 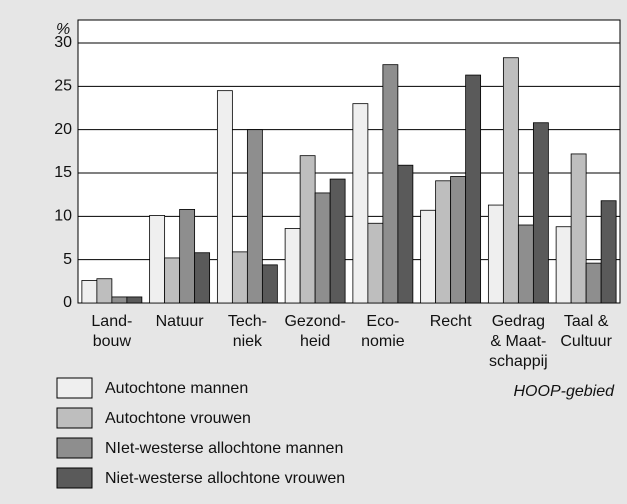 What do you see at coordinates (178, 418) in the screenshot?
I see `legend-label: Autochtone vrouwen` at bounding box center [178, 418].